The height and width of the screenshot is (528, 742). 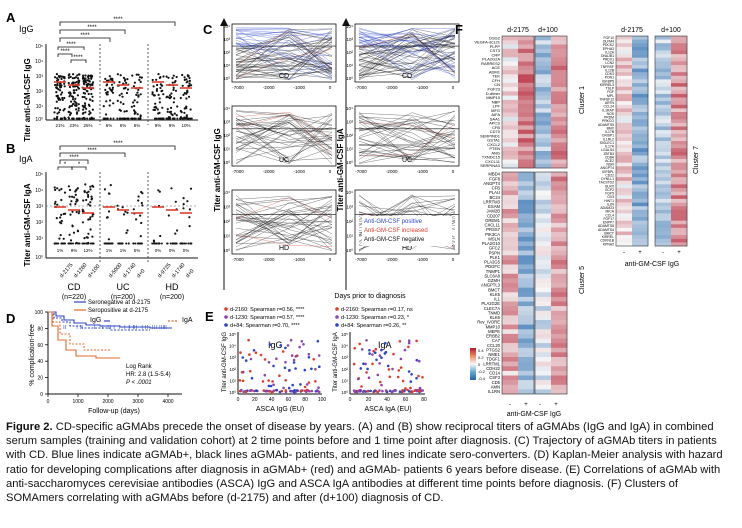 What do you see at coordinates (608, 172) in the screenshot?
I see `gene-label: IGFBPL` at bounding box center [608, 172].